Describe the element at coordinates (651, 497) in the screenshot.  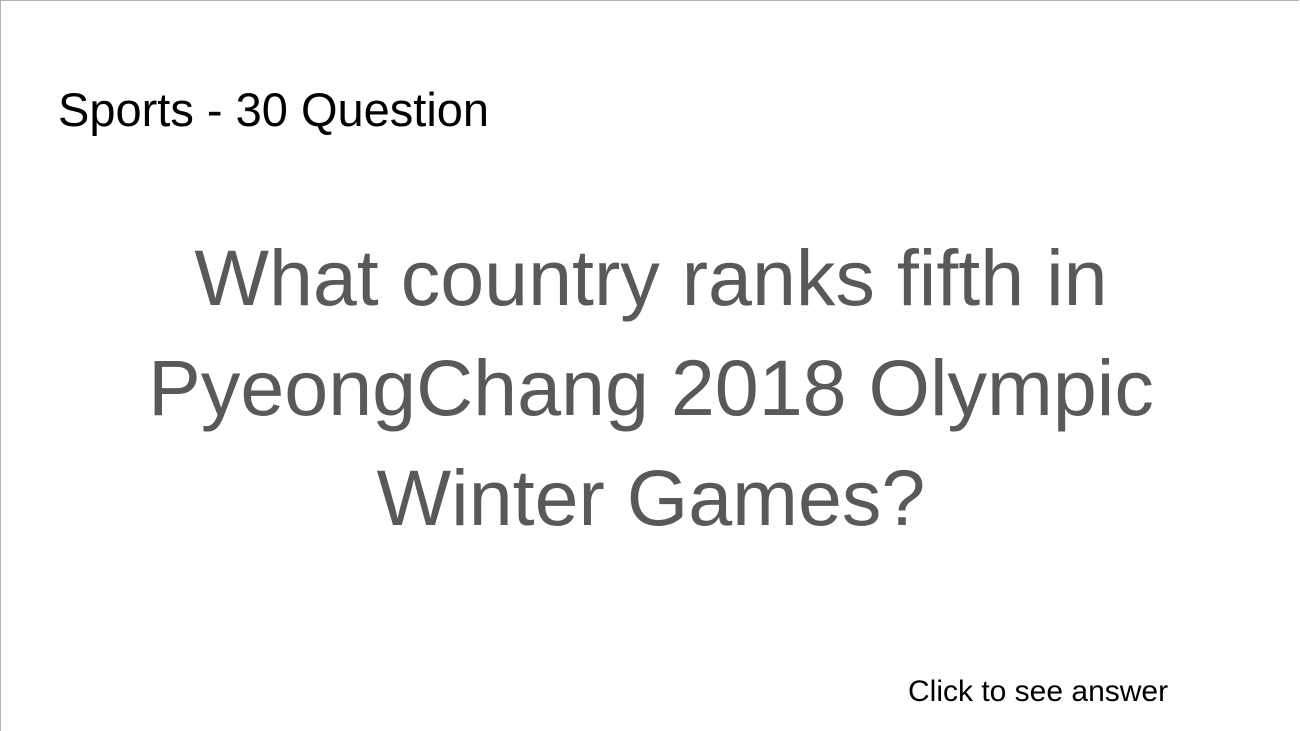
I see `question-line: Winter Games?` at that location.